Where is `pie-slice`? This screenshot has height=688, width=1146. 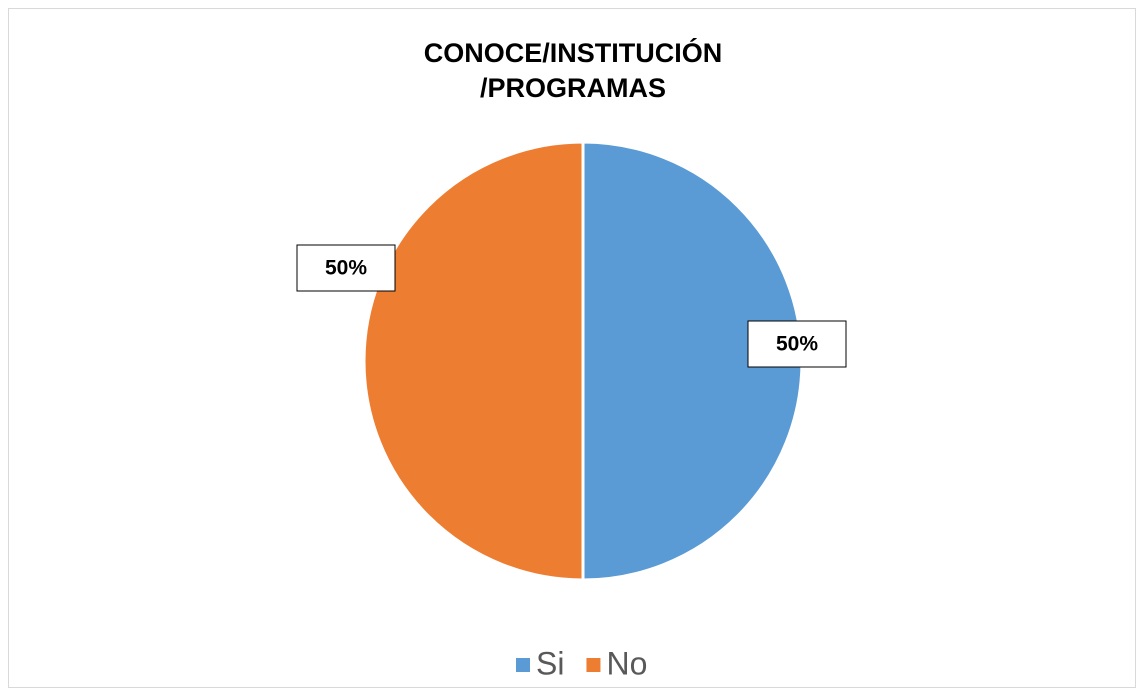 pie-slice is located at coordinates (473, 361).